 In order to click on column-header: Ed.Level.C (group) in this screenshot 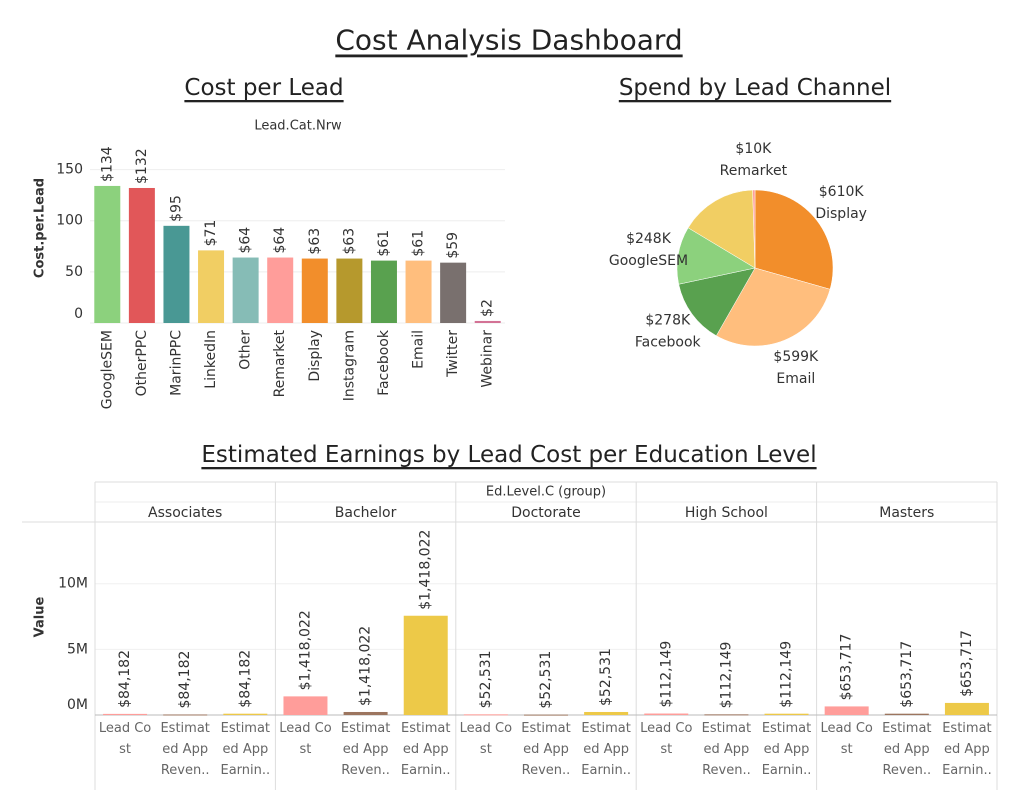, I will do `click(546, 492)`.